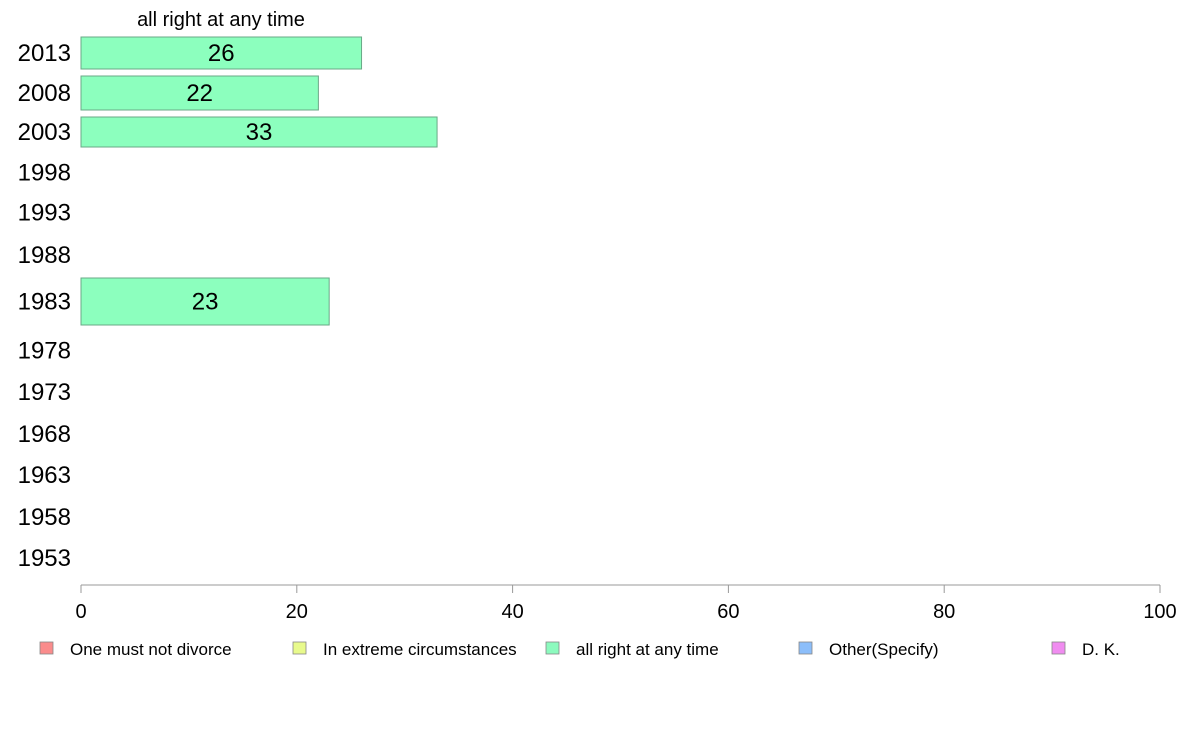 This screenshot has height=736, width=1188. I want to click on bar-2003, so click(259, 132).